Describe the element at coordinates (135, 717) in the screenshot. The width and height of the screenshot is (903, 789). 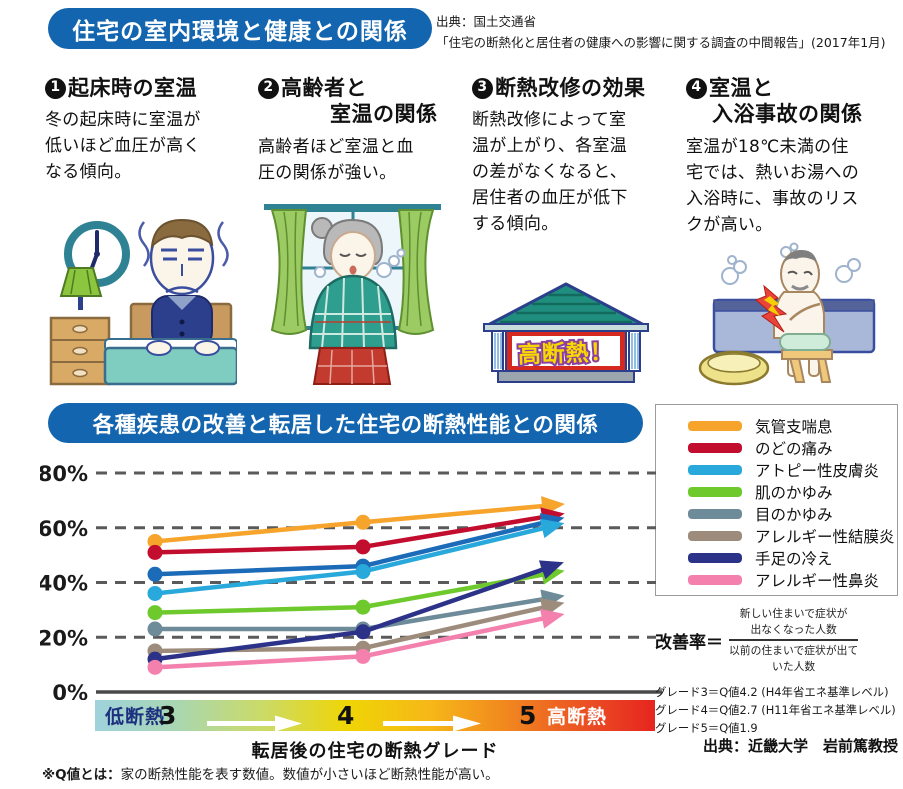
I see `low-insulation-label: 低断熱` at that location.